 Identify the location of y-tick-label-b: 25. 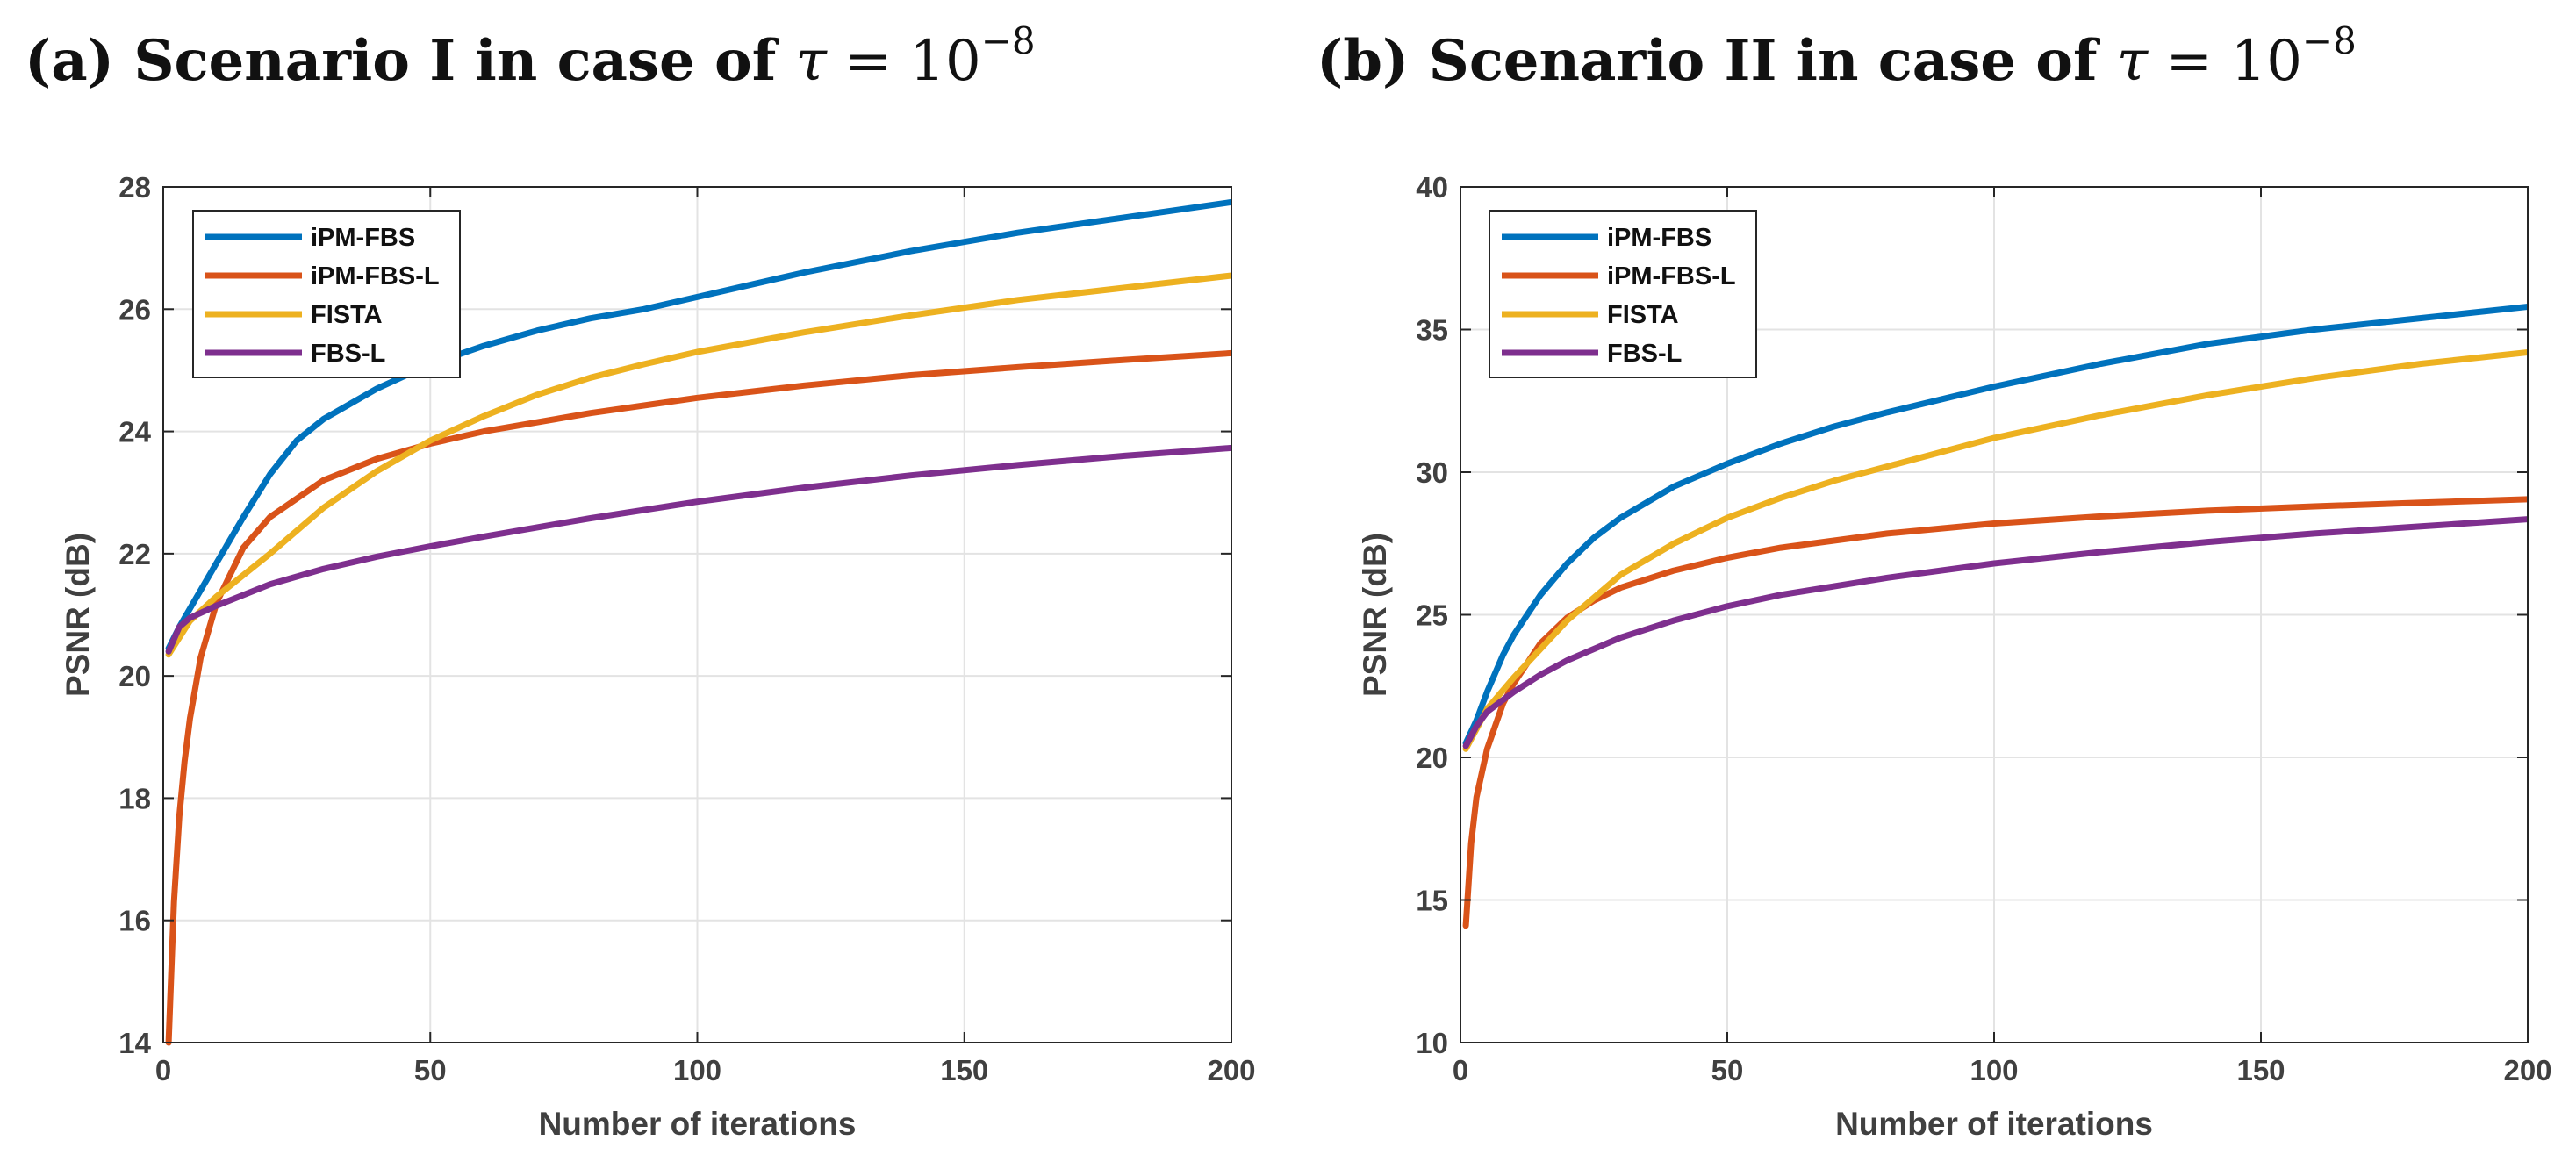
(1432, 615).